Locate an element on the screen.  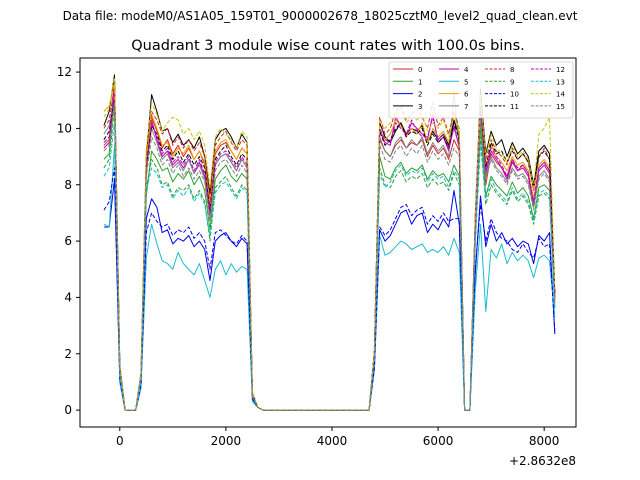
legend-label-0: 0 is located at coordinates (420, 70).